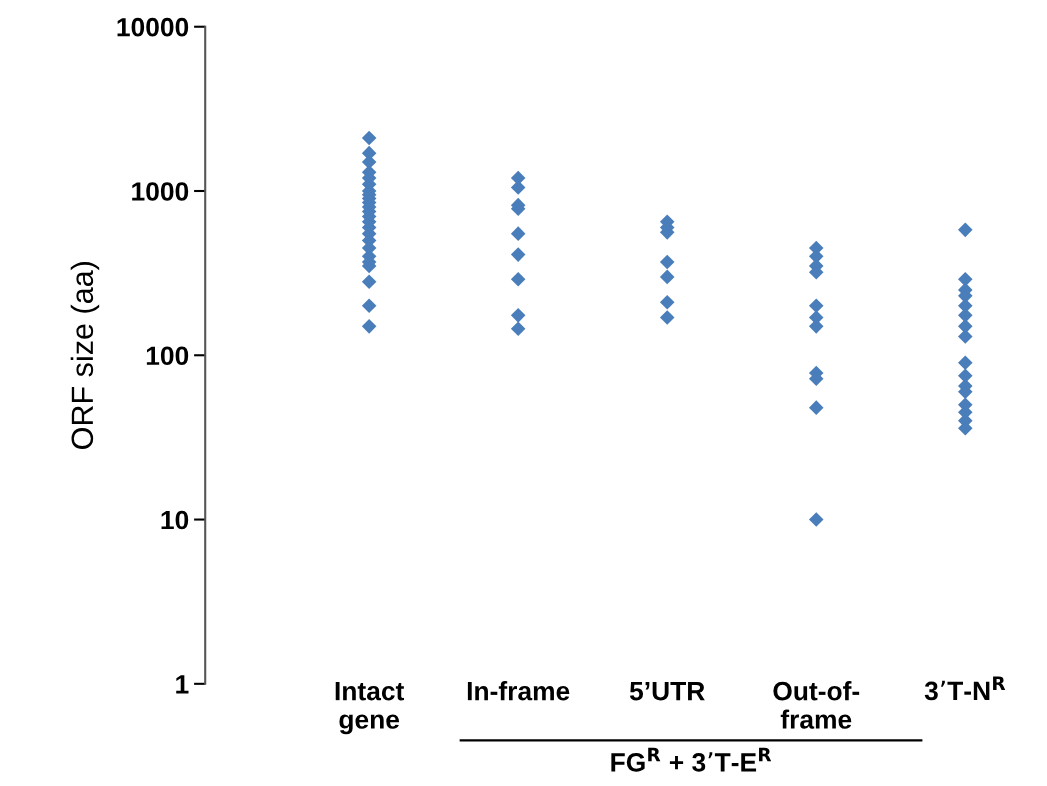 Image resolution: width=1047 pixels, height=786 pixels. Describe the element at coordinates (167, 356) in the screenshot. I see `y-tick-label: 100` at that location.